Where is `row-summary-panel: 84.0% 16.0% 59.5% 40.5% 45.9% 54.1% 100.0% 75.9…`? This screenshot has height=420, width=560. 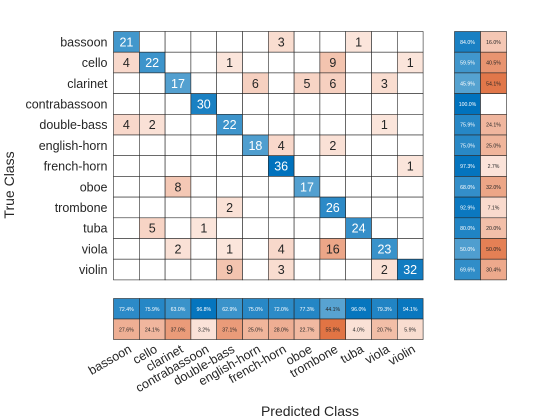 row-summary-panel: 84.0% 16.0% 59.5% 40.5% 45.9% 54.1% 100.0% 75.9… is located at coordinates (480, 156).